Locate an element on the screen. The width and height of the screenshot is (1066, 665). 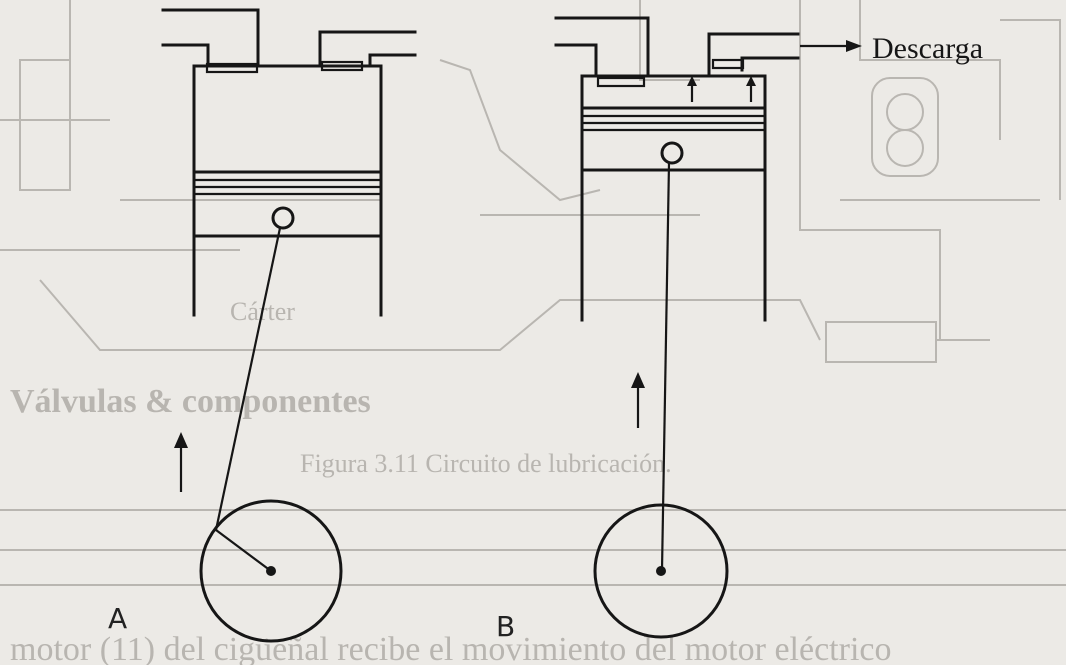
motion-arrowhead-b is located at coordinates (638, 380).